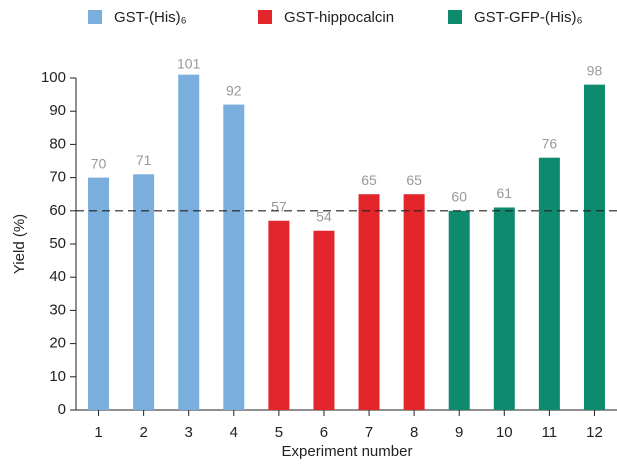 This screenshot has height=465, width=617. What do you see at coordinates (98, 432) in the screenshot?
I see `x-tick-label: 1` at bounding box center [98, 432].